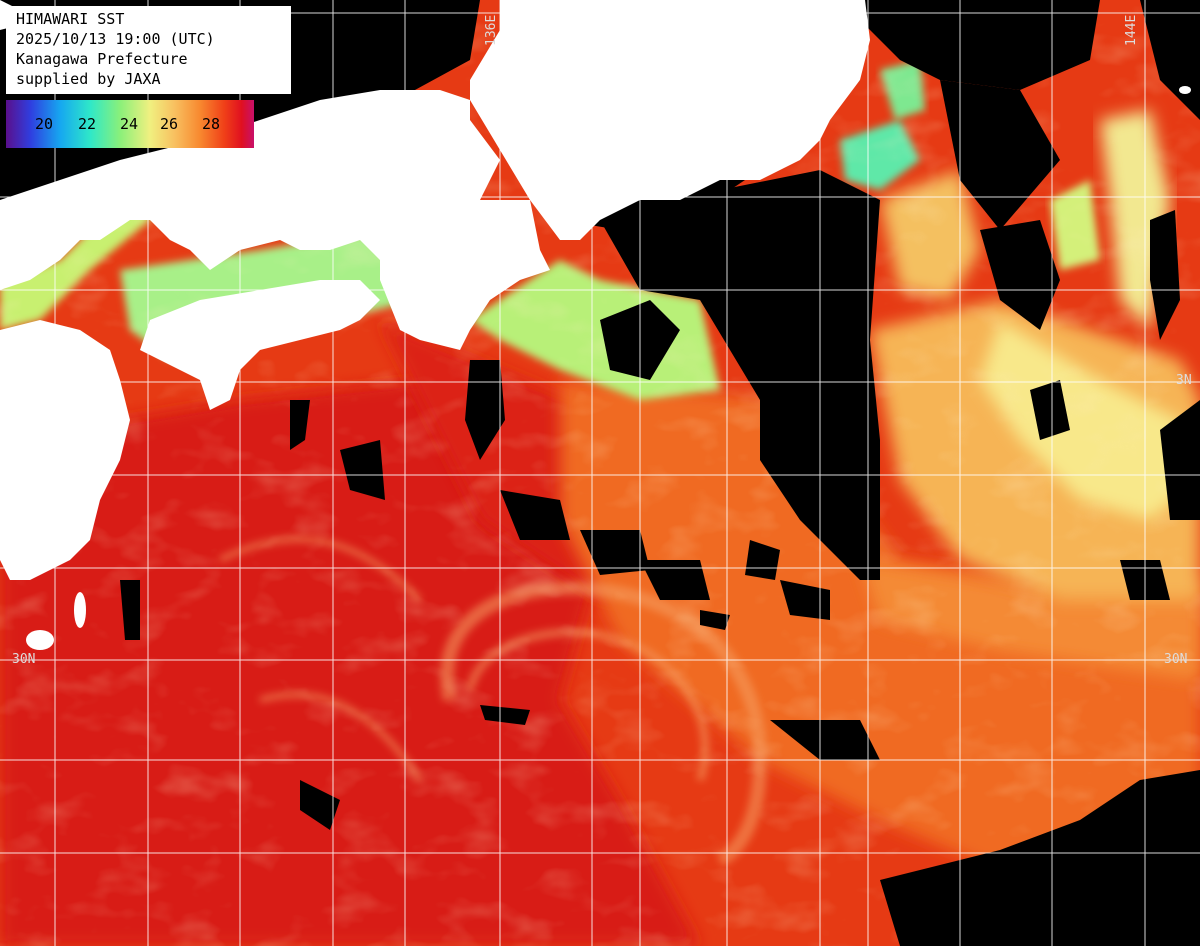 The image size is (1200, 946). Describe the element at coordinates (260, 345) in the screenshot. I see `shikoku` at that location.